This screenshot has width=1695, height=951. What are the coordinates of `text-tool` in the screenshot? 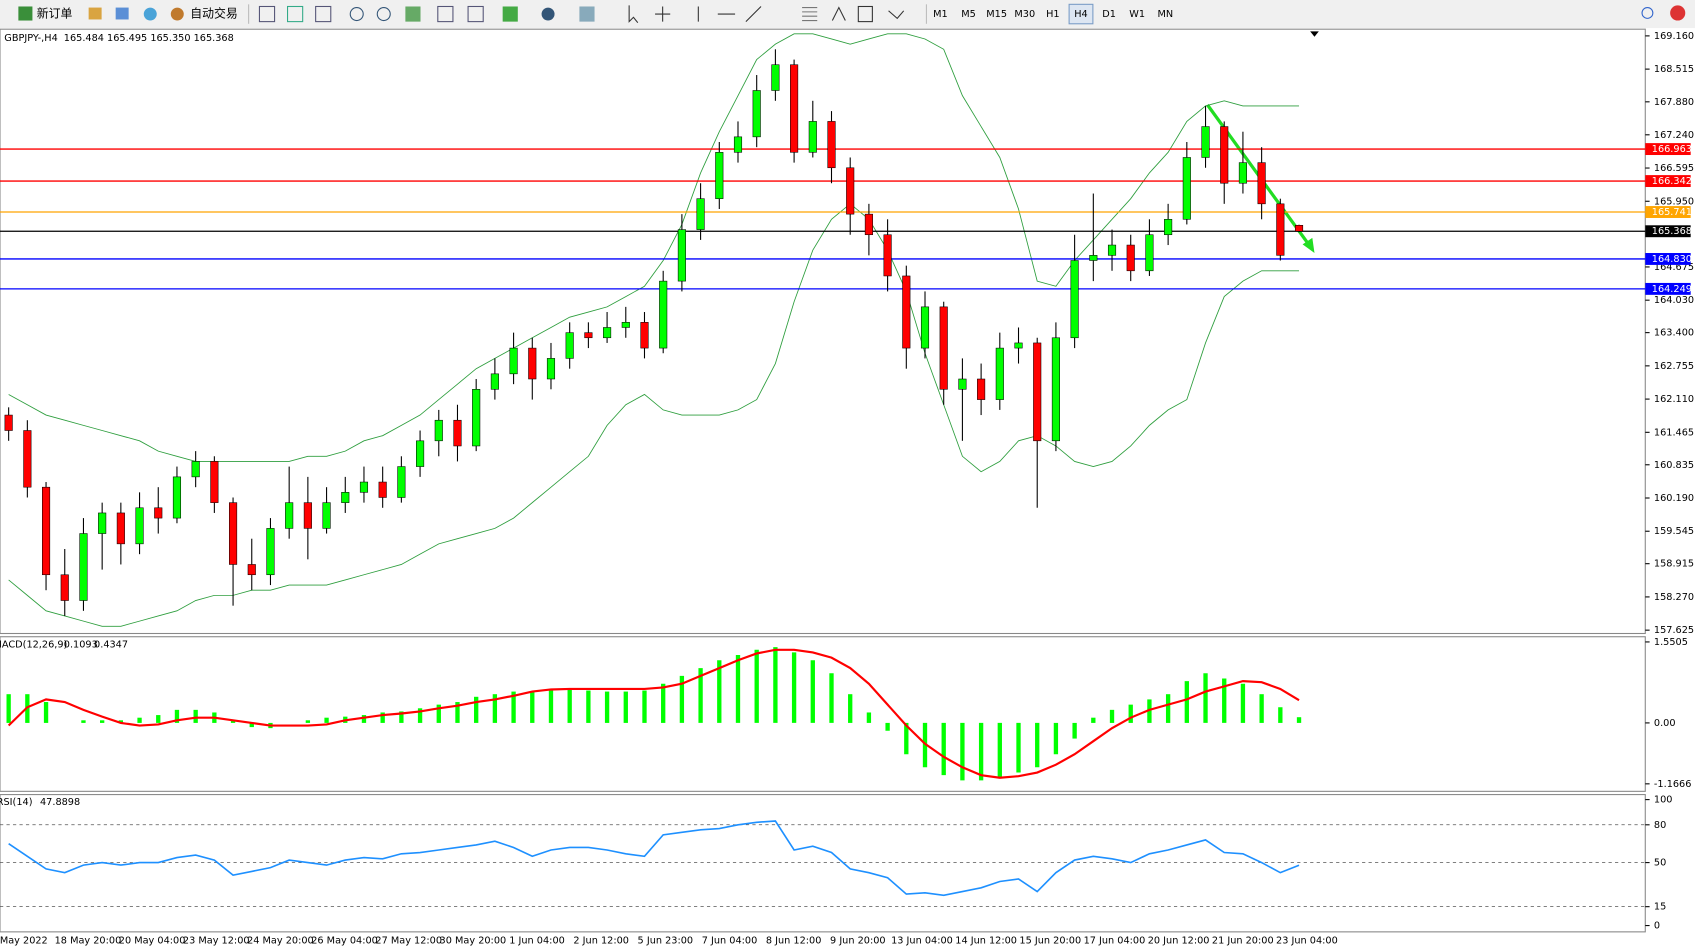 It's located at (838, 13).